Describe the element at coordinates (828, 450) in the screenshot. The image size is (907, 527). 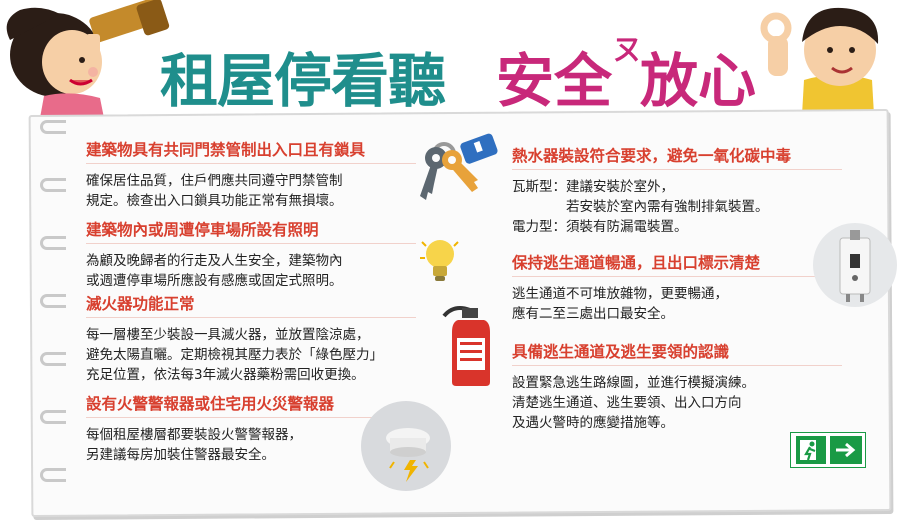
I see `exit-sign-icon` at that location.